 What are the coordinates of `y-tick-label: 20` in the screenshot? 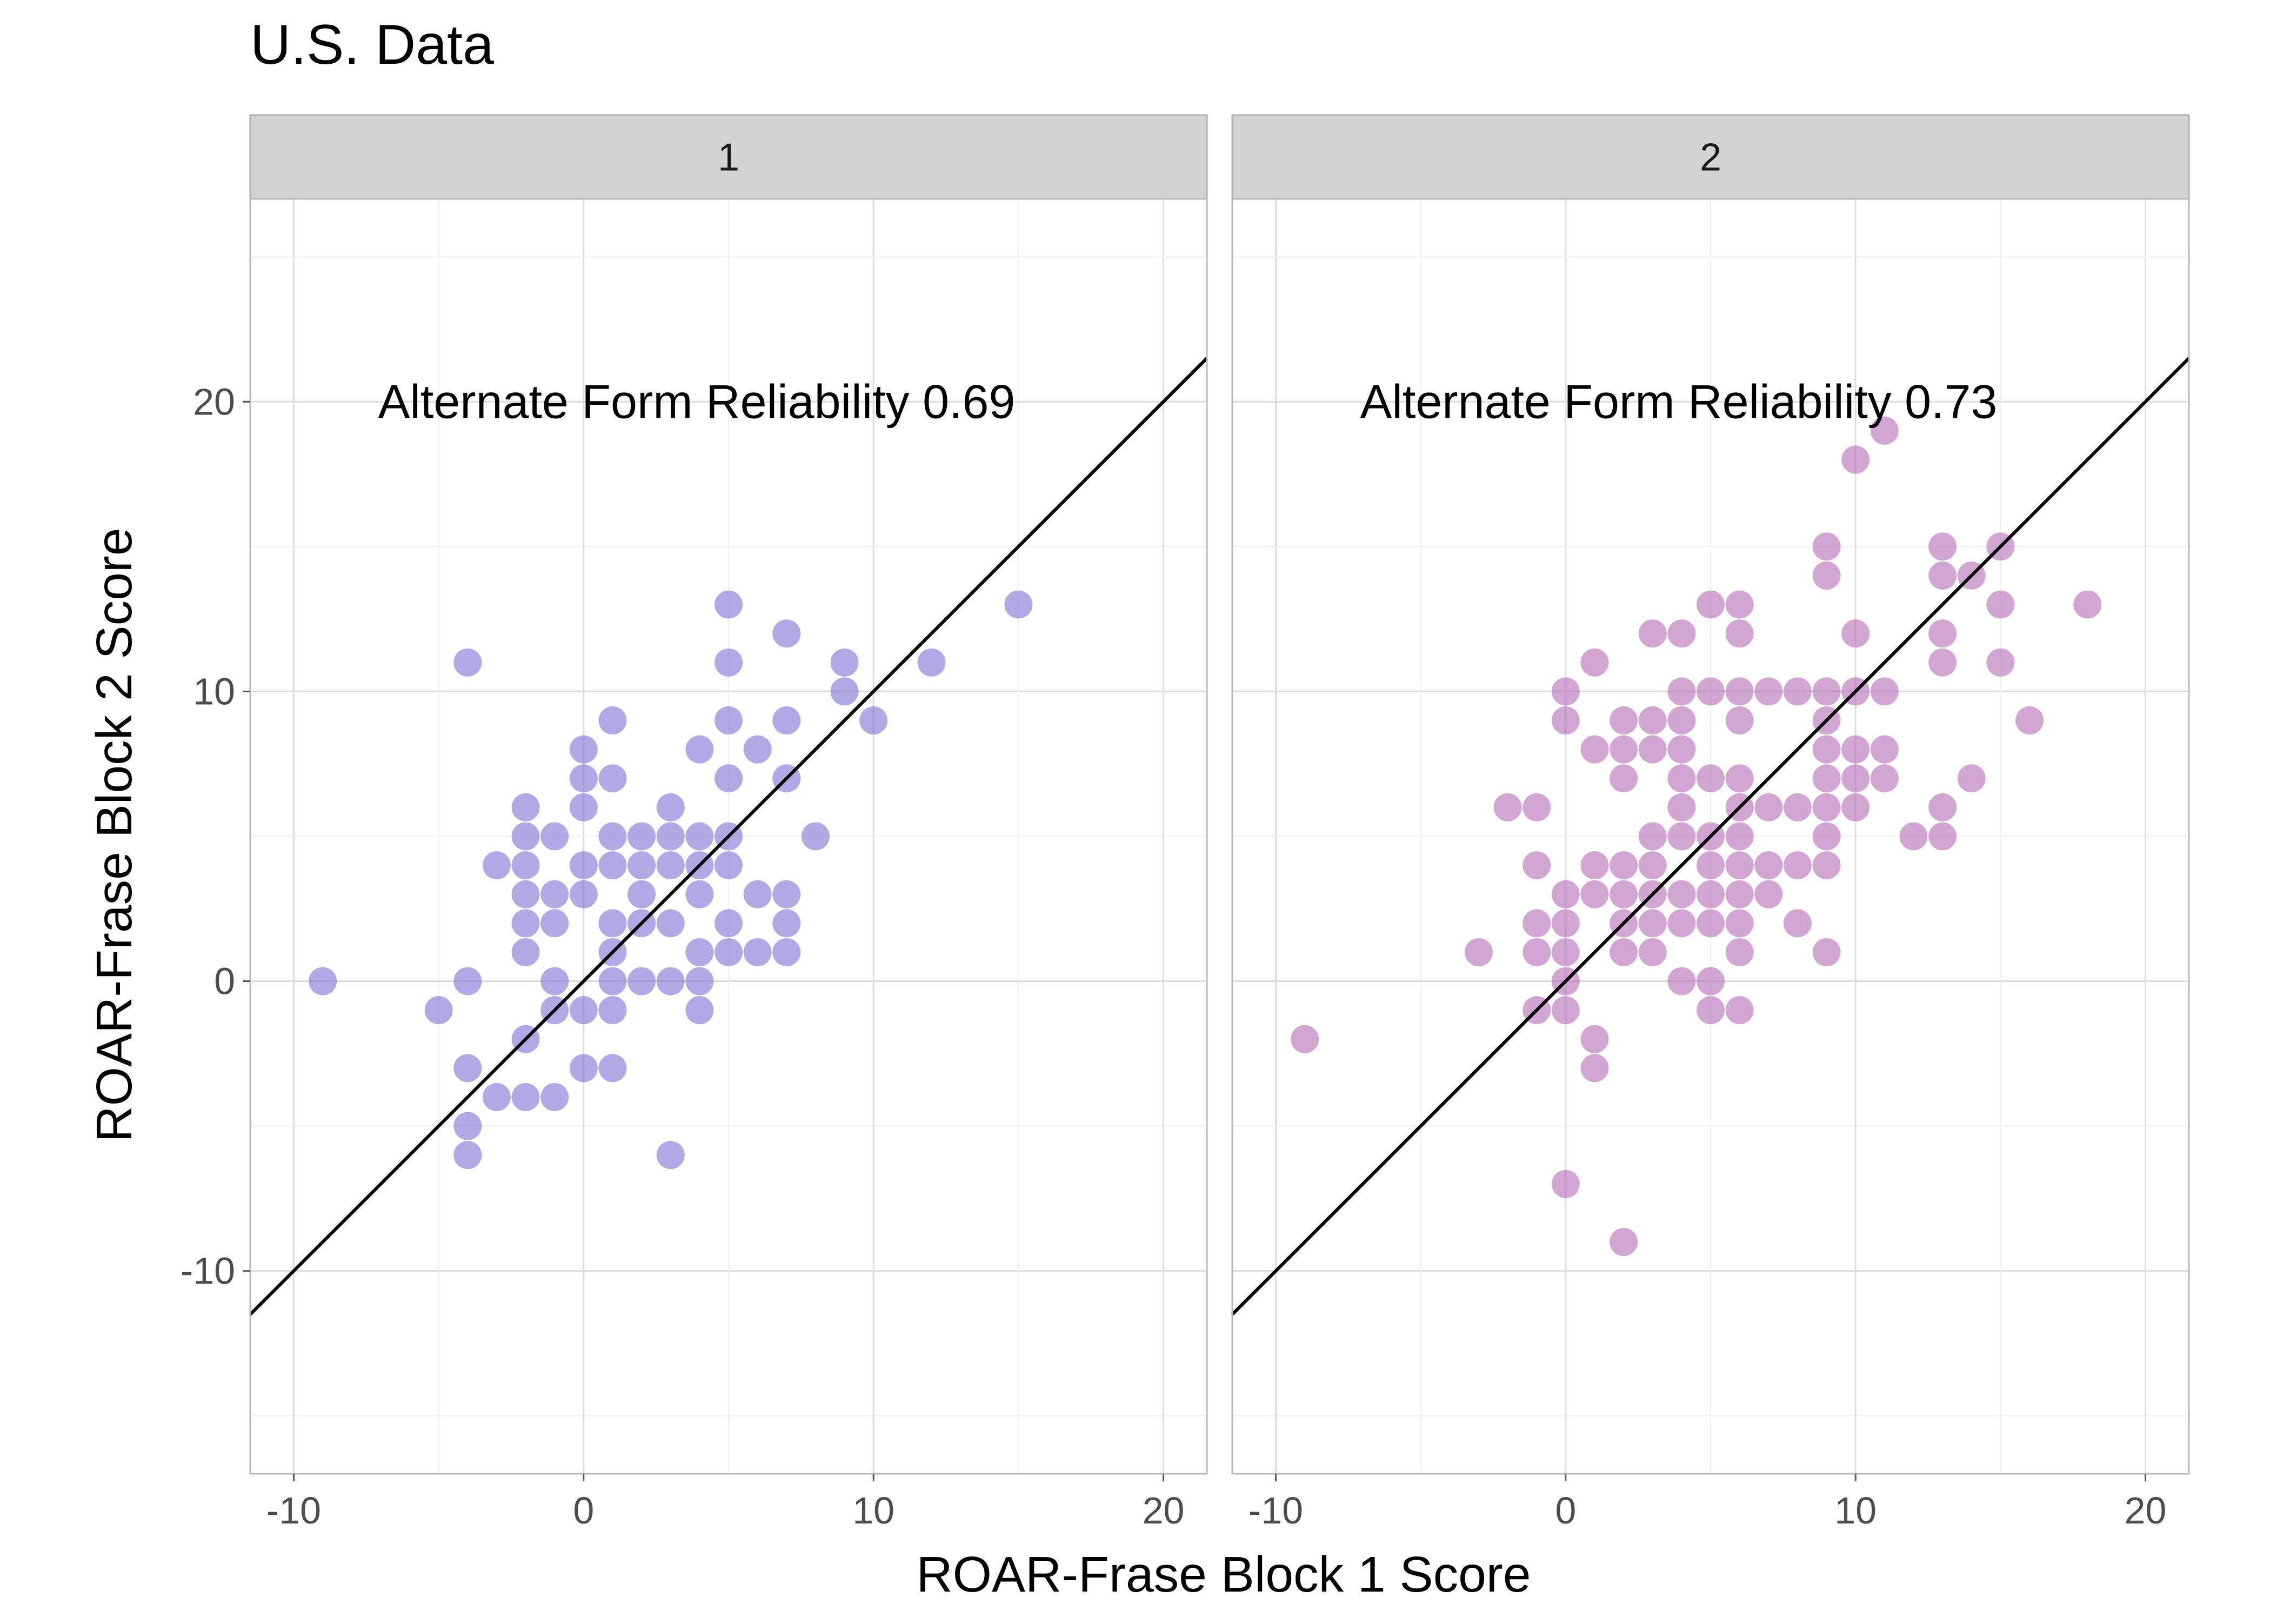 It's located at (214, 401).